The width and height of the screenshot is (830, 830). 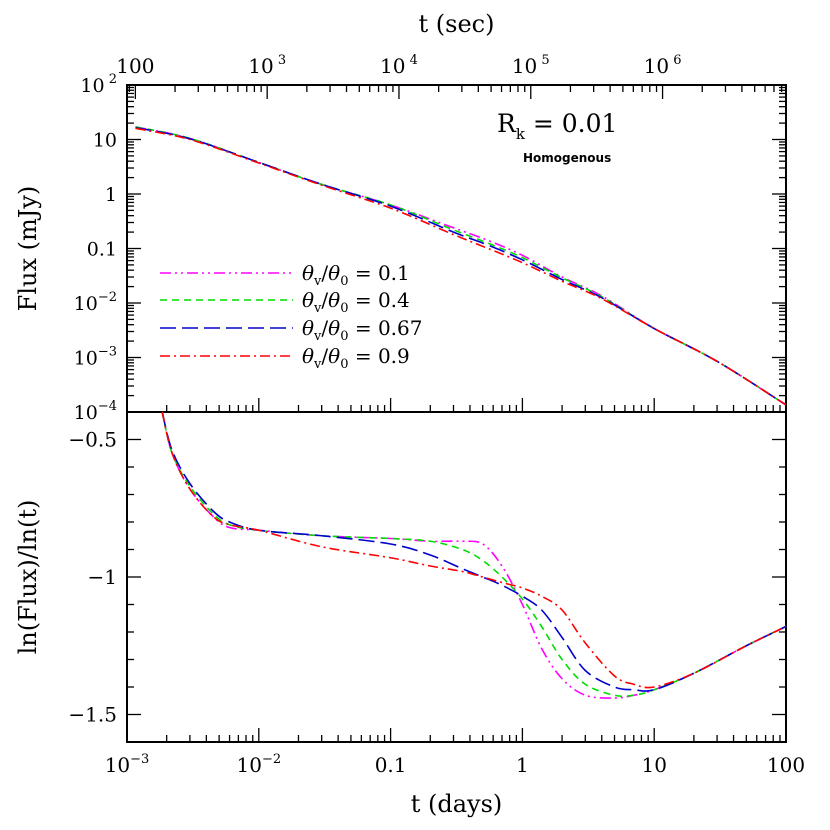 I want to click on slope-y-axis-title: ln(Flux)/ln(t), so click(x=28, y=577).